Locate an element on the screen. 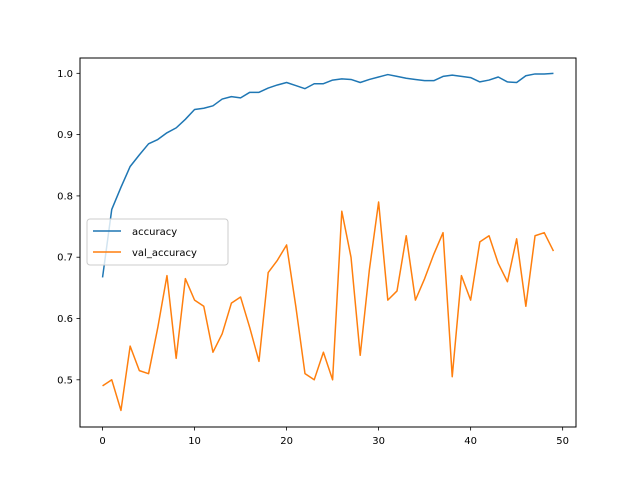  x-tick-label: 0 is located at coordinates (102, 441).